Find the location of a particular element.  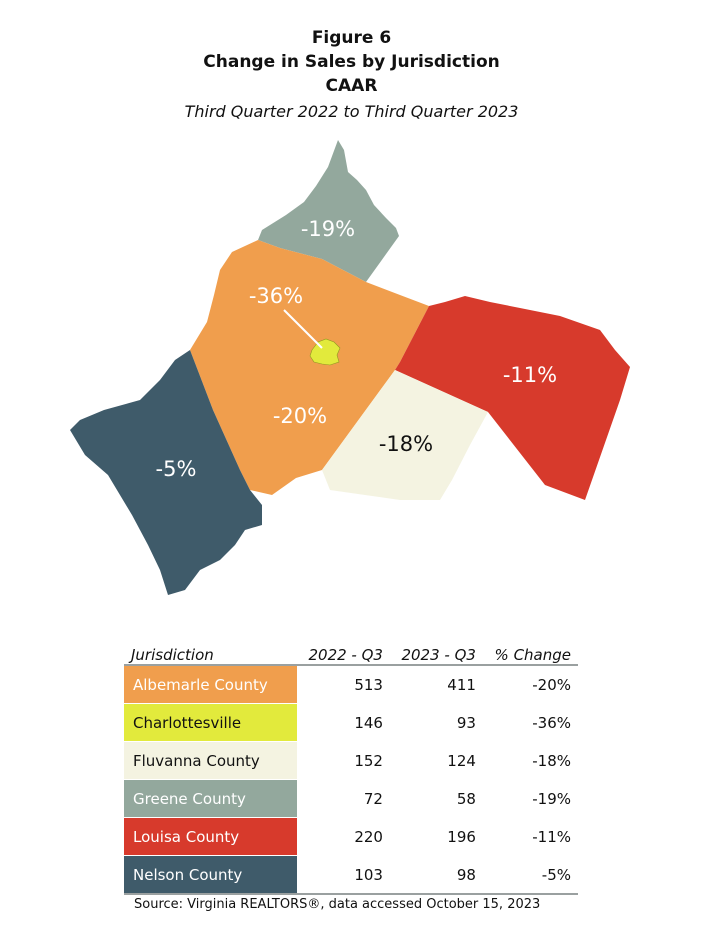

figure-subtitle: Third Quarter 2022 to Third Quarter 2023 is located at coordinates (351, 111).